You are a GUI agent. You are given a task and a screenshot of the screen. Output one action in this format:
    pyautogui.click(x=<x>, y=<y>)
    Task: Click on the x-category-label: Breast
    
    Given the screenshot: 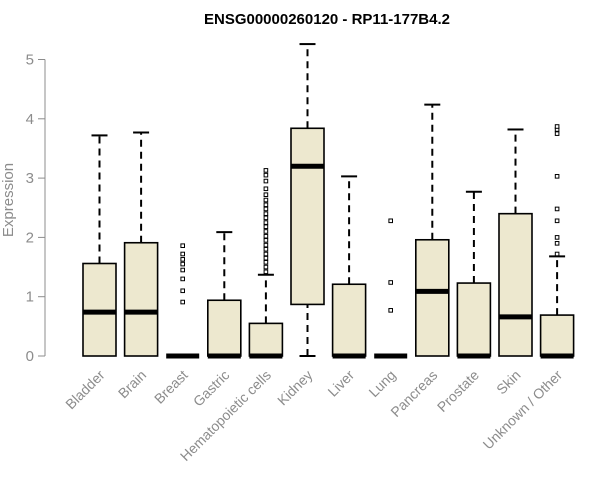 What is the action you would take?
    pyautogui.click(x=171, y=387)
    